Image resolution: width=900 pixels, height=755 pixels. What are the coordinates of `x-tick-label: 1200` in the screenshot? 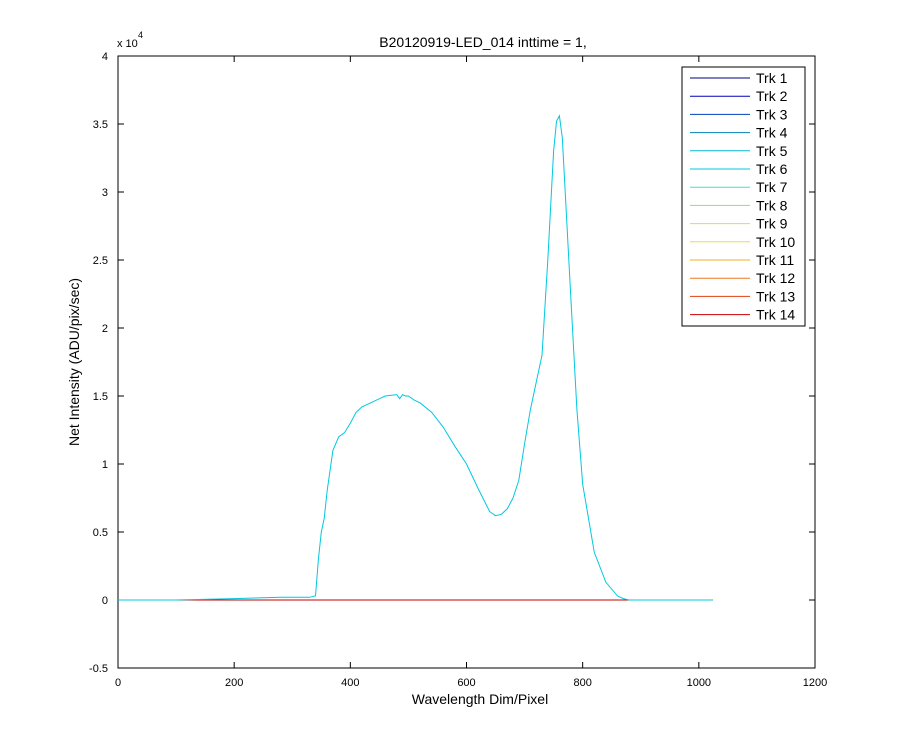 It's located at (815, 683).